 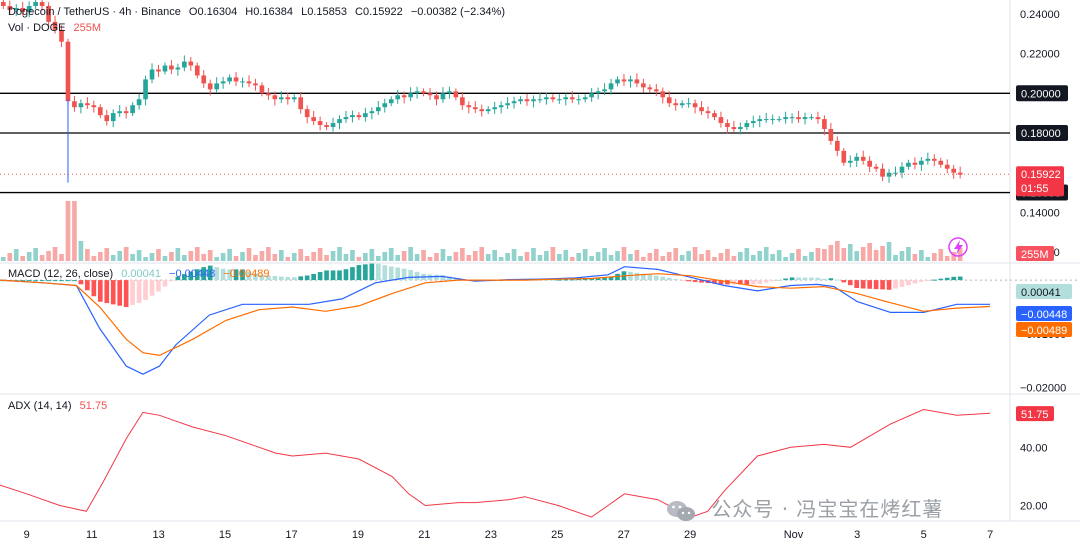 What do you see at coordinates (1042, 93) in the screenshot?
I see `horizontal-level-label-bg` at bounding box center [1042, 93].